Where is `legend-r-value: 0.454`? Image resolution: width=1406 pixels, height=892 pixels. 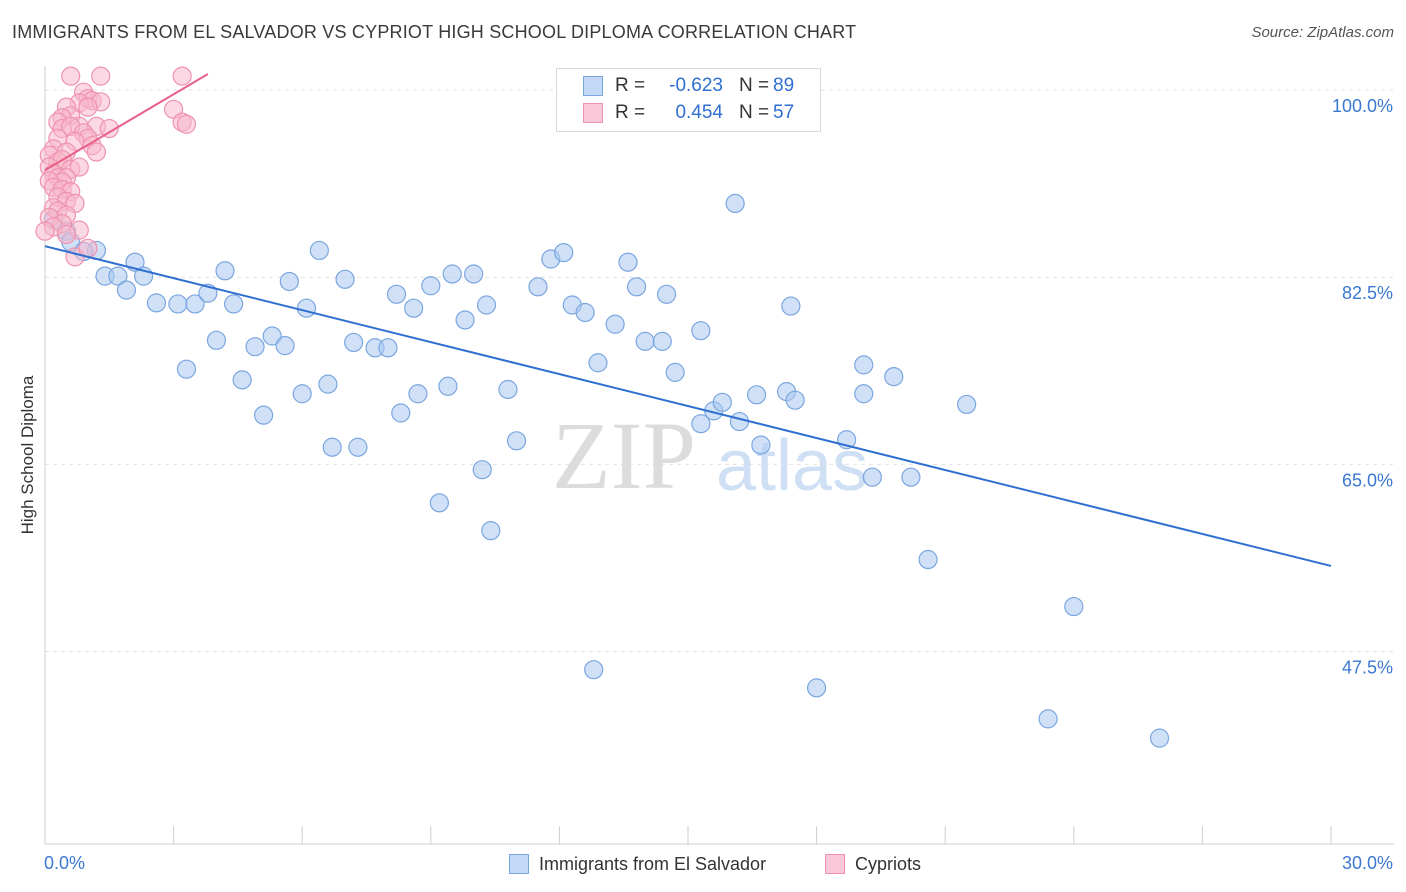
legend-r-value: 0.454 is located at coordinates (699, 112).